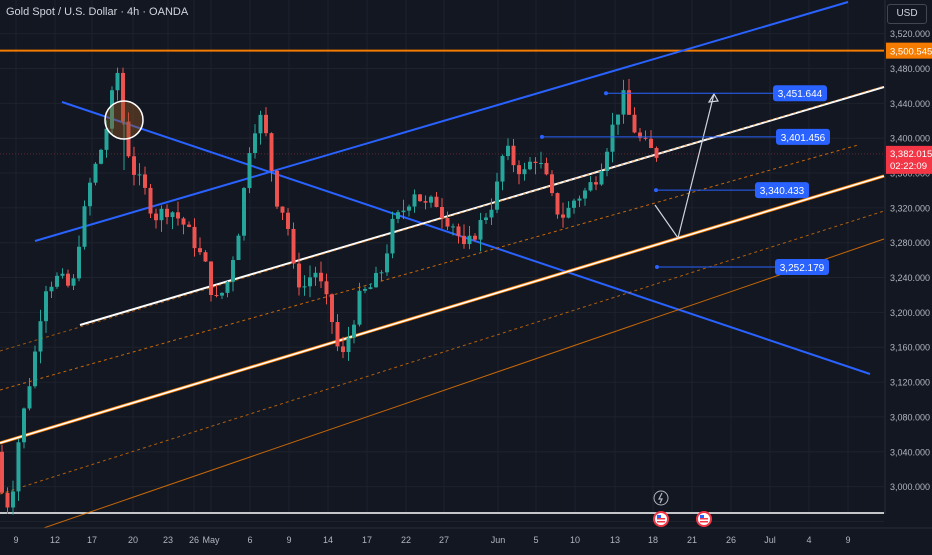 This screenshot has width=932, height=555. Describe the element at coordinates (575, 540) in the screenshot. I see `time-tick: 10` at that location.